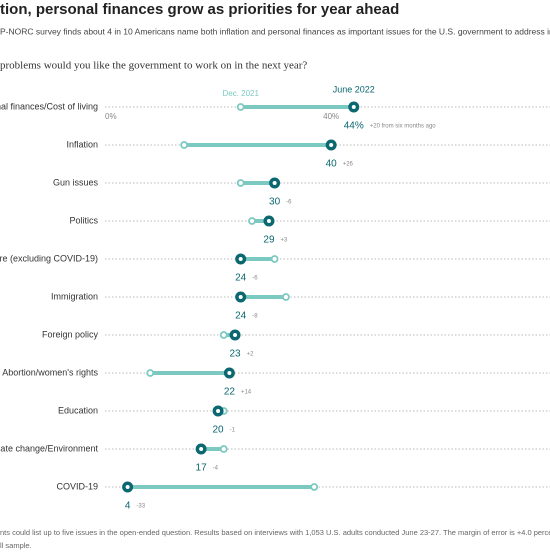  What do you see at coordinates (49, 258) in the screenshot?
I see `category-label: care (excluding COVID-19)` at bounding box center [49, 258].